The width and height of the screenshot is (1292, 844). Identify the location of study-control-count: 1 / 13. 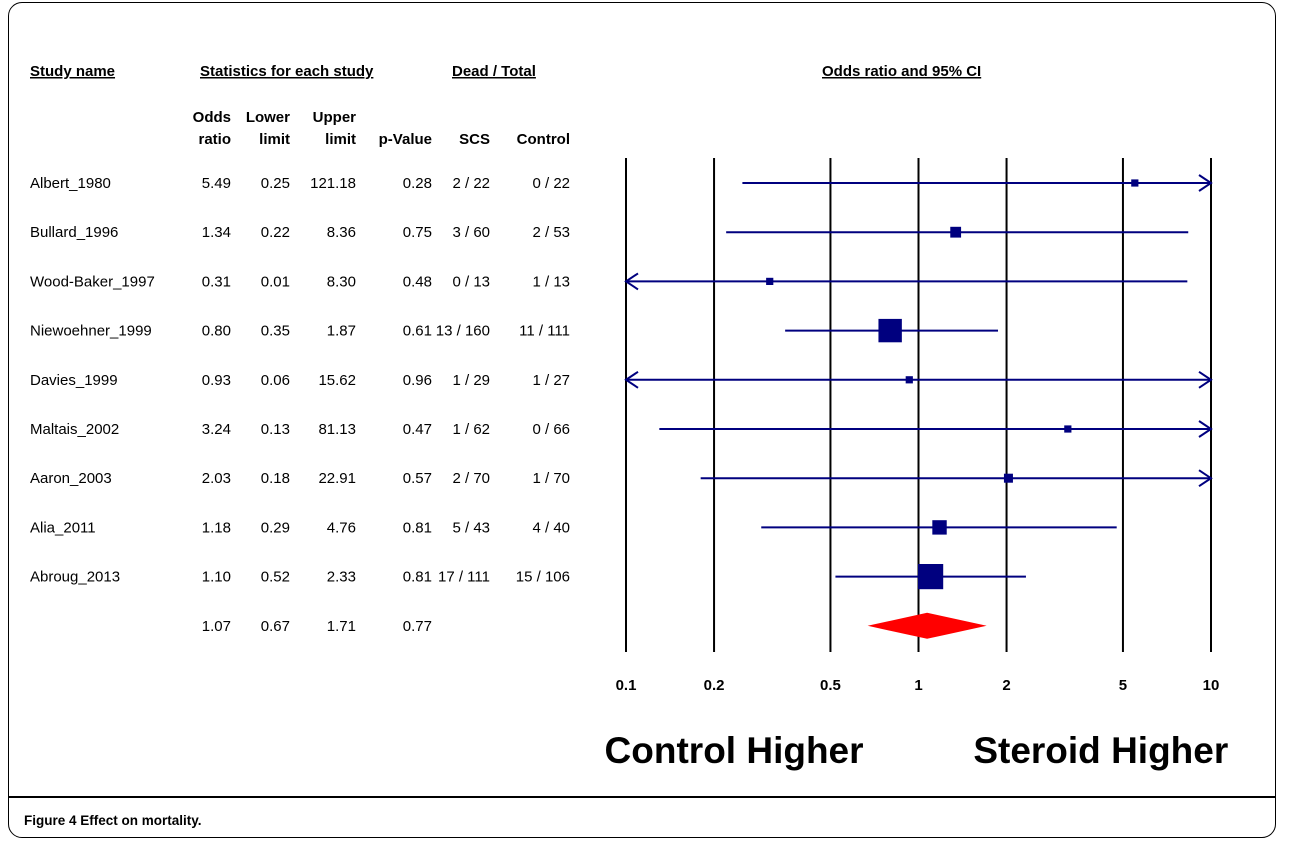
(551, 281).